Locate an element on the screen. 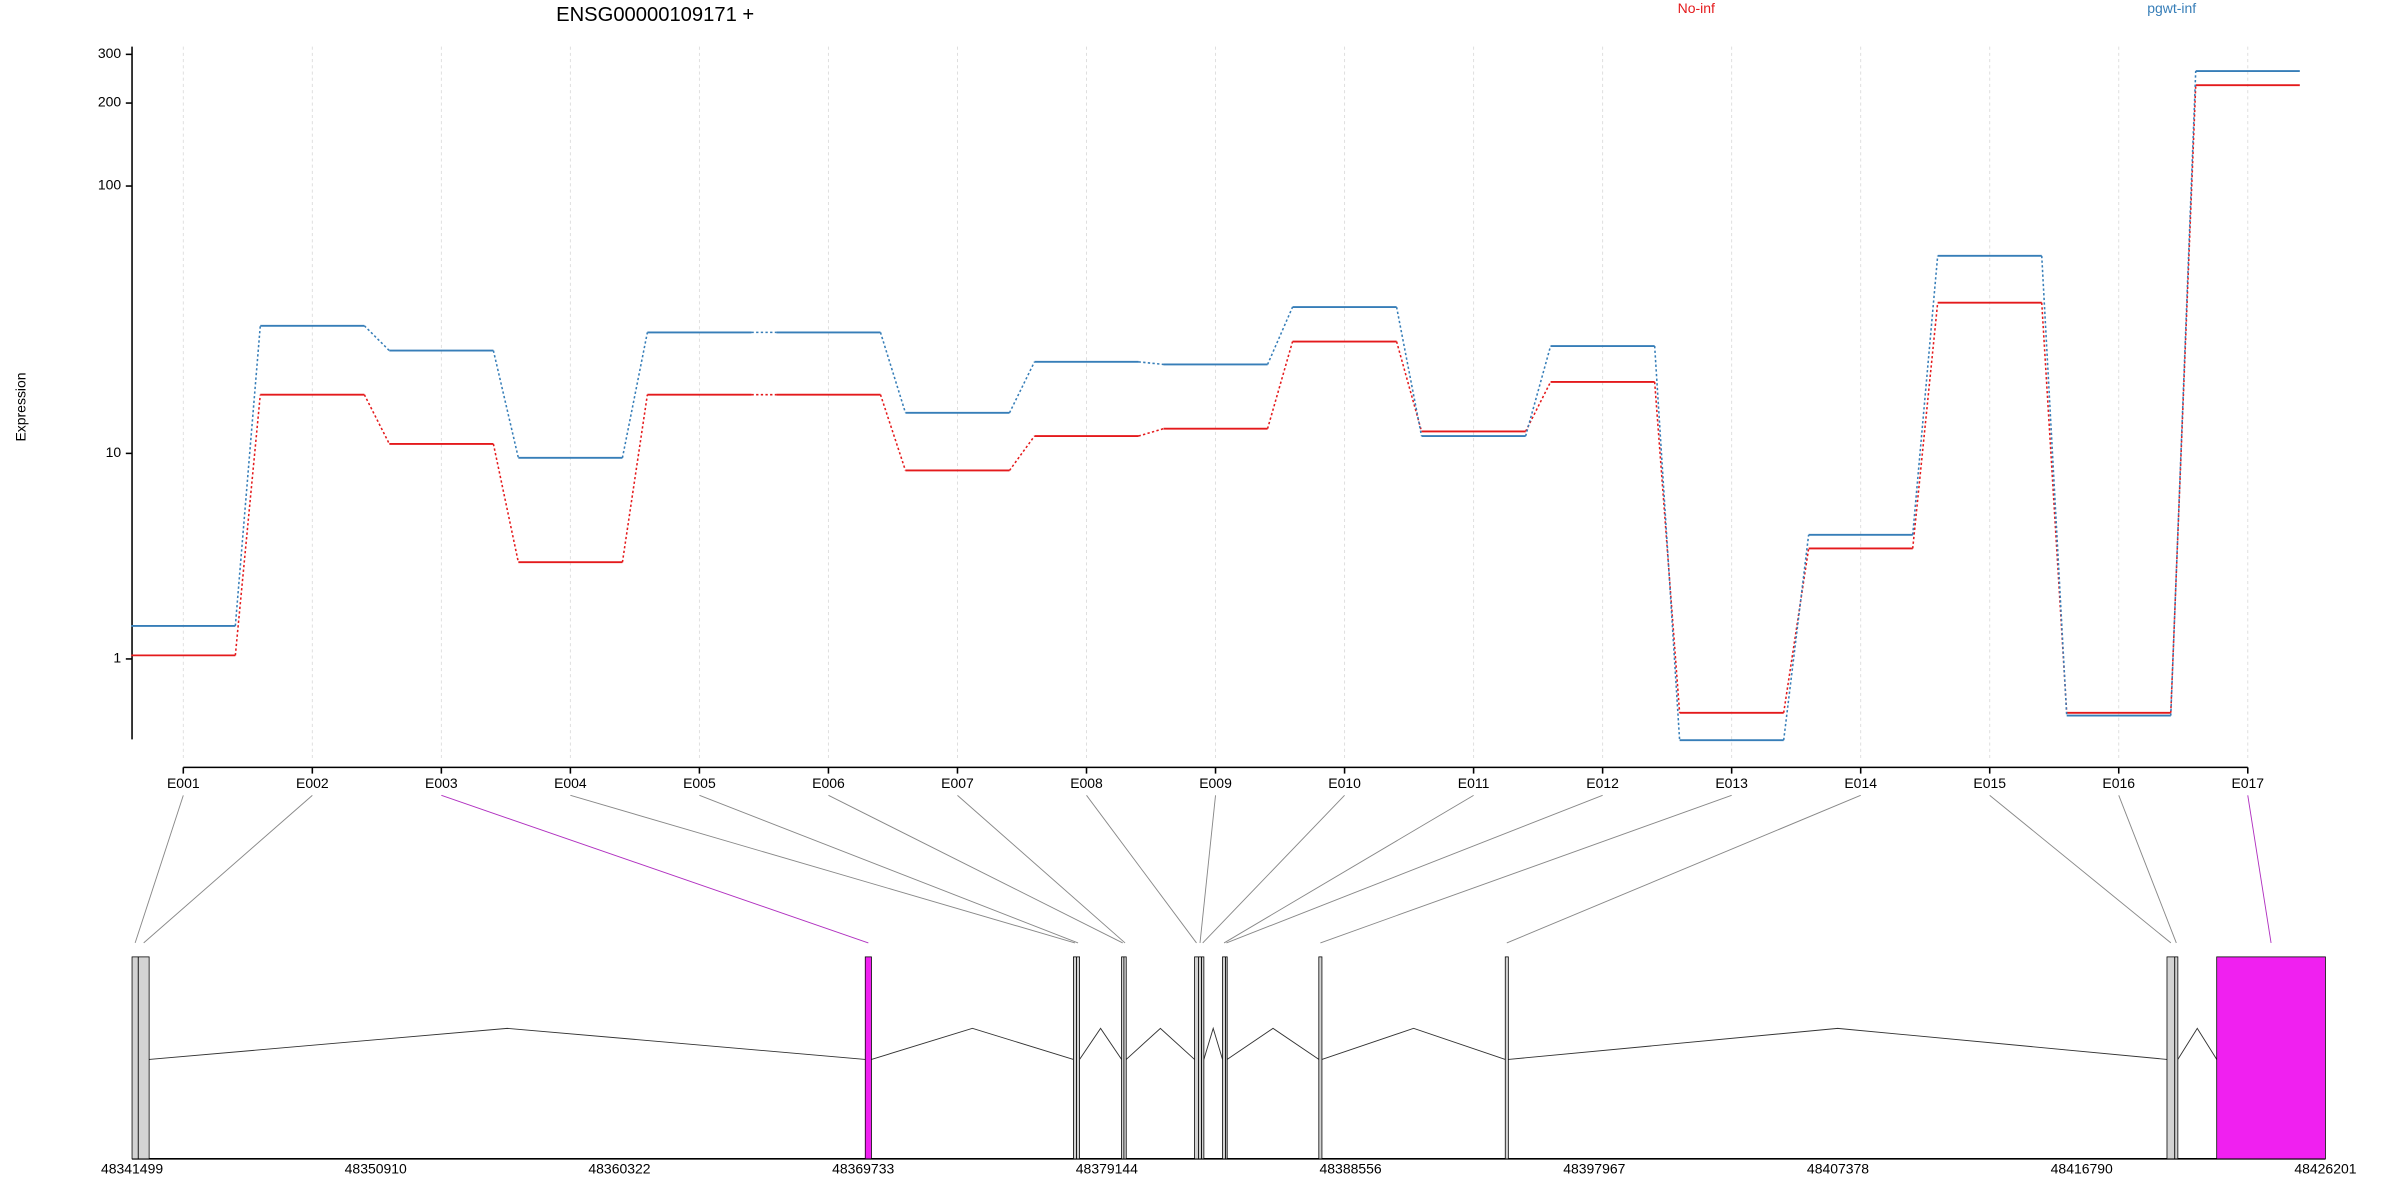 This screenshot has width=2400, height=1200. genome-tick-label: 48426201 is located at coordinates (2325, 1168).